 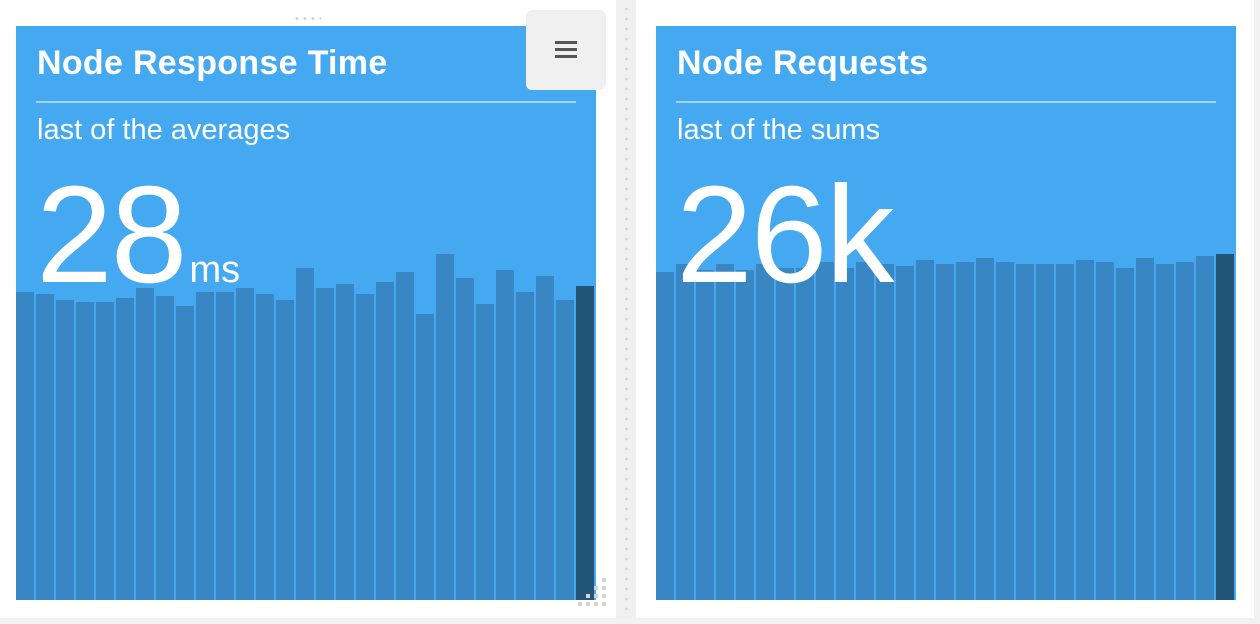 What do you see at coordinates (307, 18) in the screenshot?
I see `widget-drag-handle` at bounding box center [307, 18].